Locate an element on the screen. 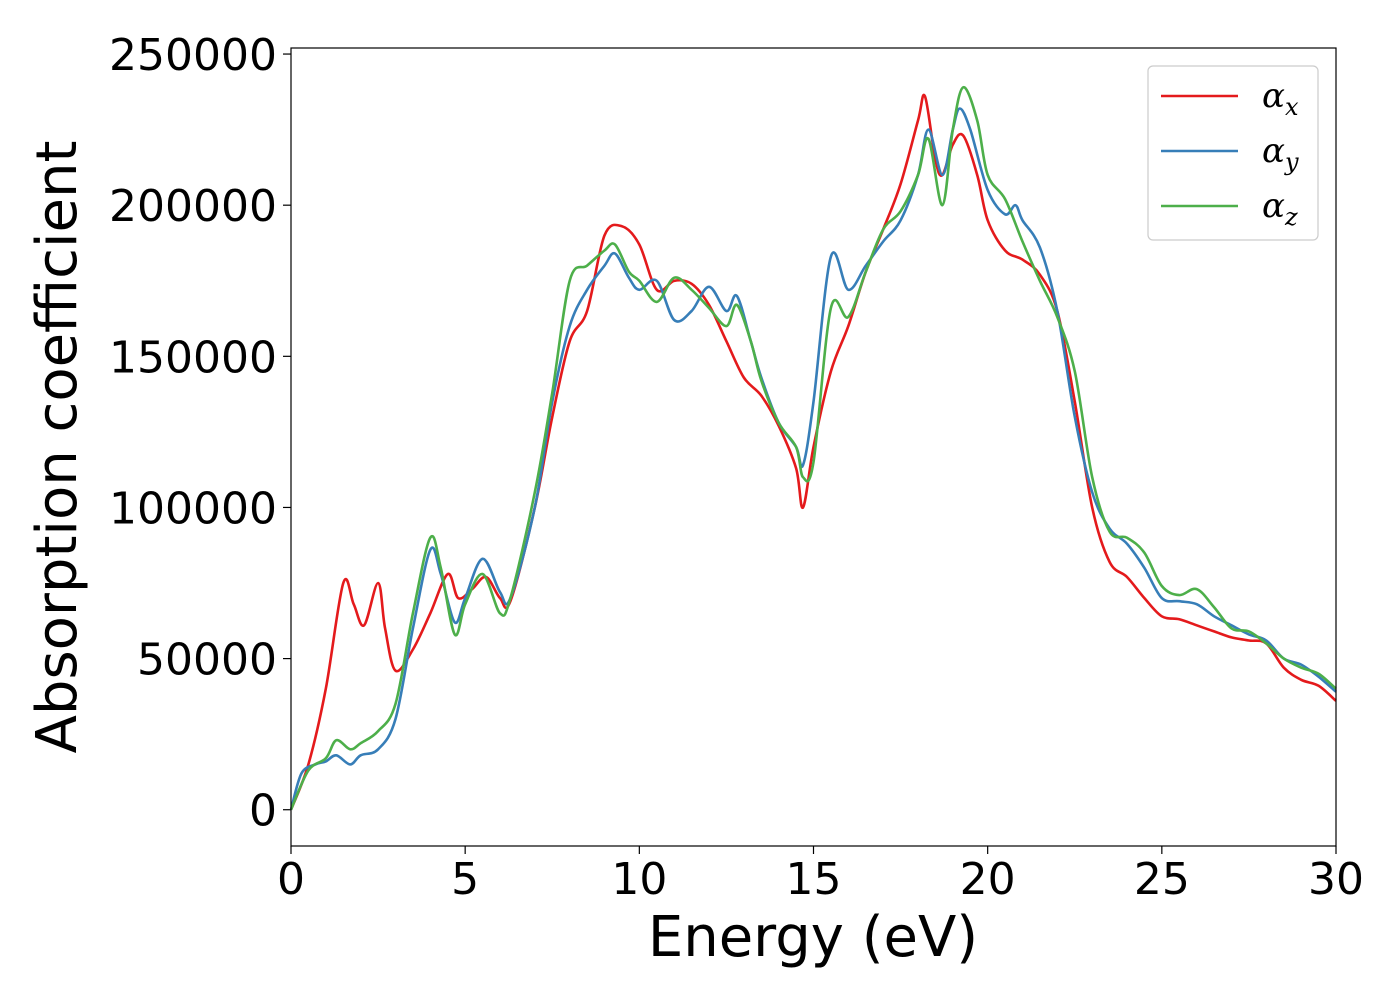  legend: αx αy αz is located at coordinates (1233, 153).